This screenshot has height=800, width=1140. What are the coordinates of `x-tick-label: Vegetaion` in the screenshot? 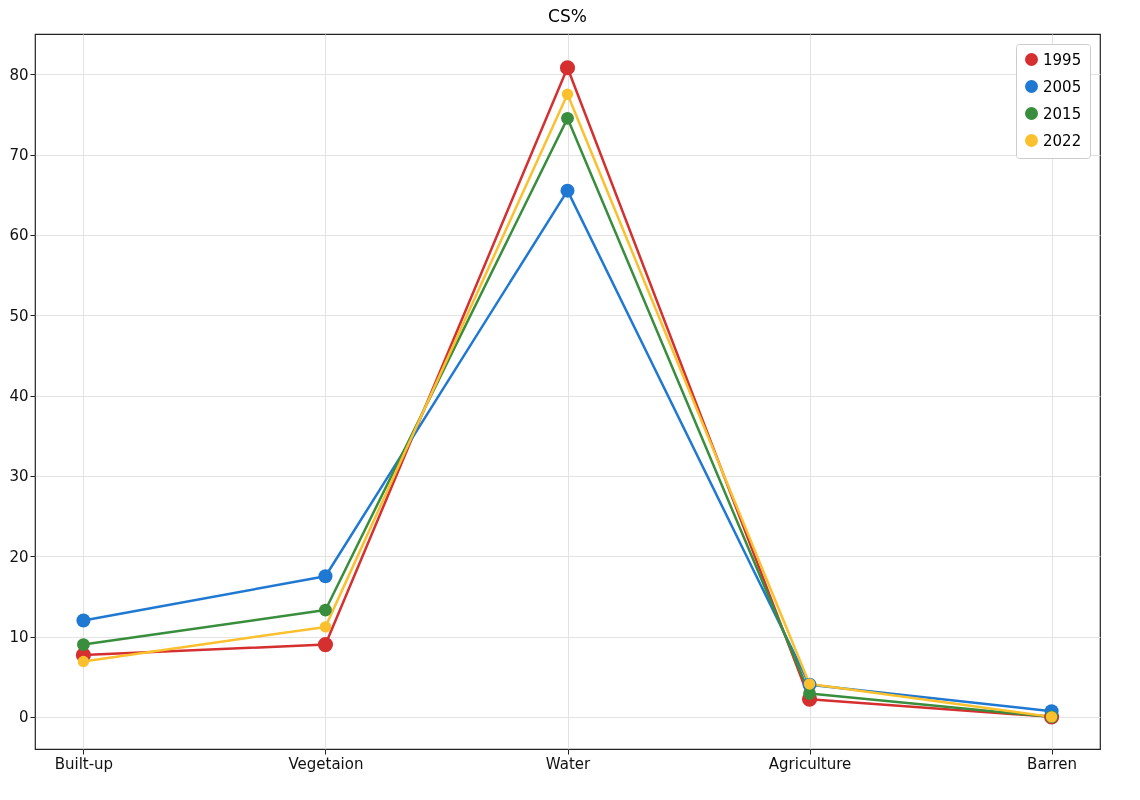 It's located at (326, 763).